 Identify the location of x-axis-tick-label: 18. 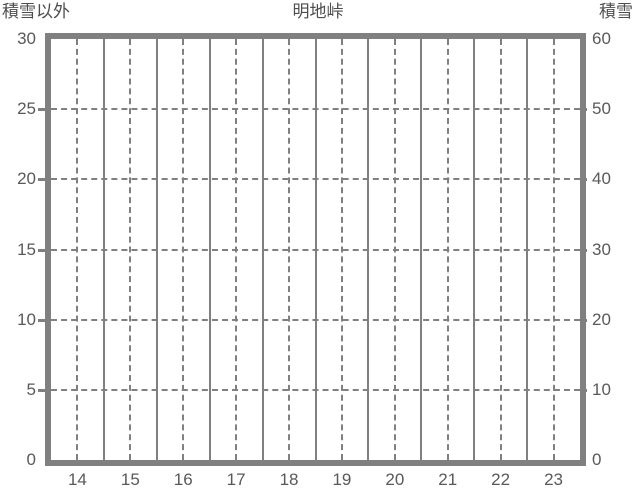
(289, 479).